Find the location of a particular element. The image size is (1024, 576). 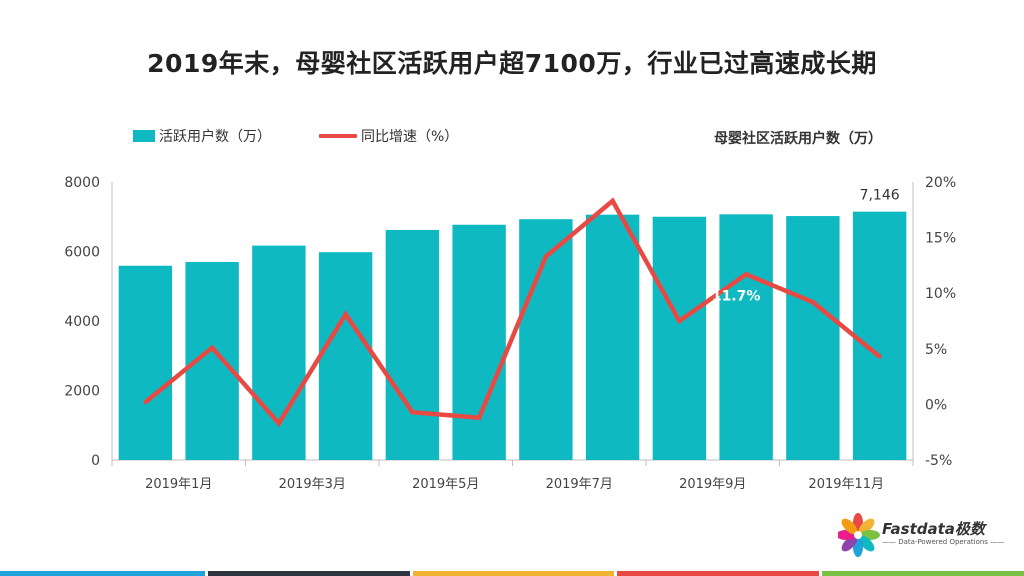

bar-data-label: 7,146 is located at coordinates (880, 196).